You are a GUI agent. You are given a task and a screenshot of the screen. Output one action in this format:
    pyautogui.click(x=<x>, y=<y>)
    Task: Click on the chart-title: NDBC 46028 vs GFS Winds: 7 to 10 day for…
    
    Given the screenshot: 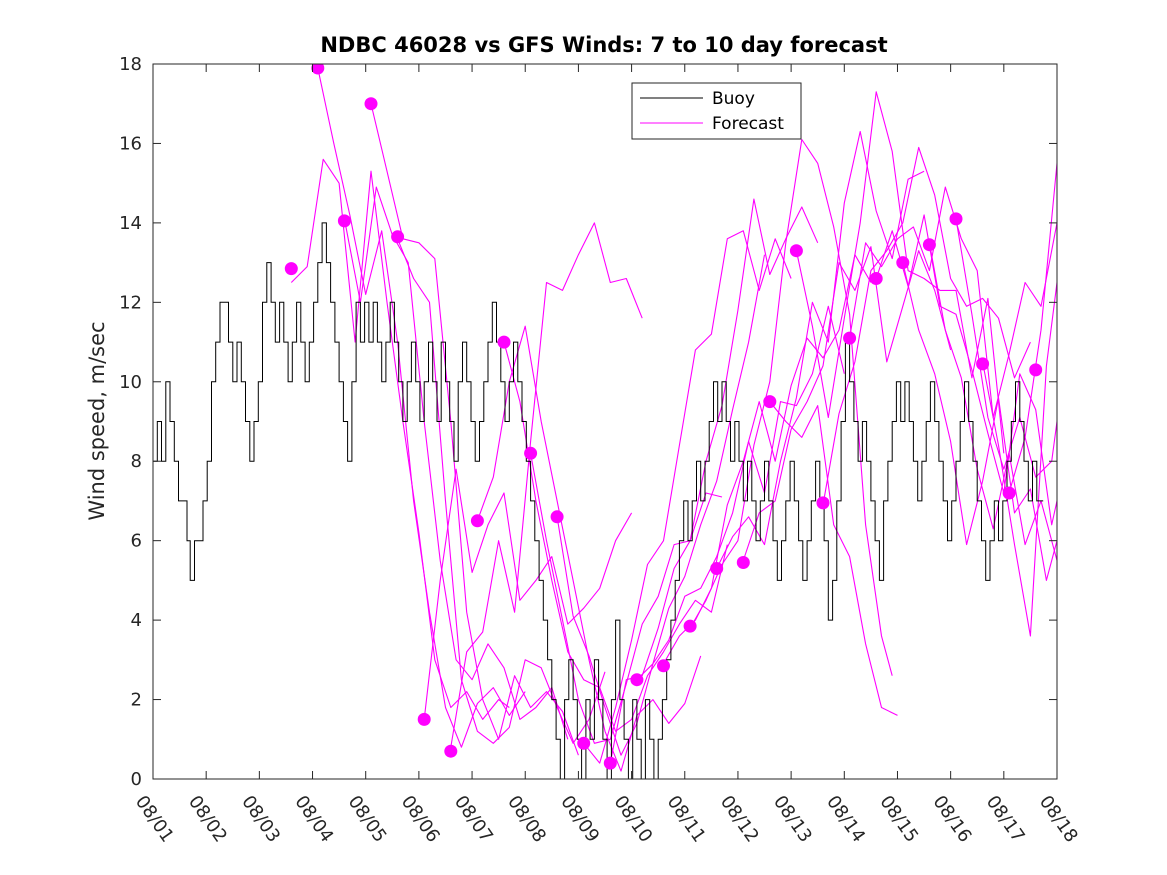 What is the action you would take?
    pyautogui.click(x=603, y=45)
    